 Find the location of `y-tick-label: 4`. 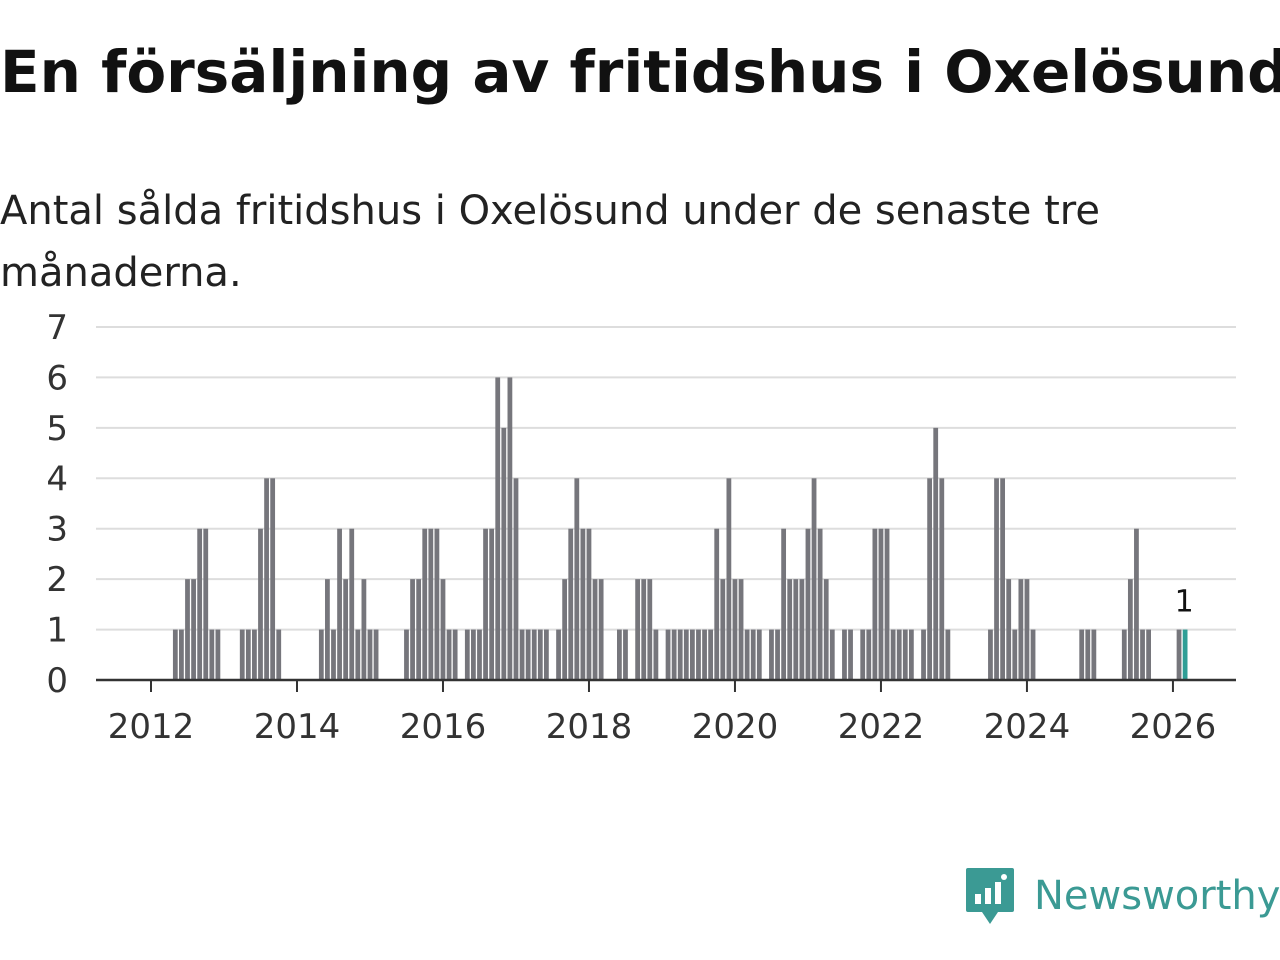

y-tick-label: 4 is located at coordinates (57, 479).